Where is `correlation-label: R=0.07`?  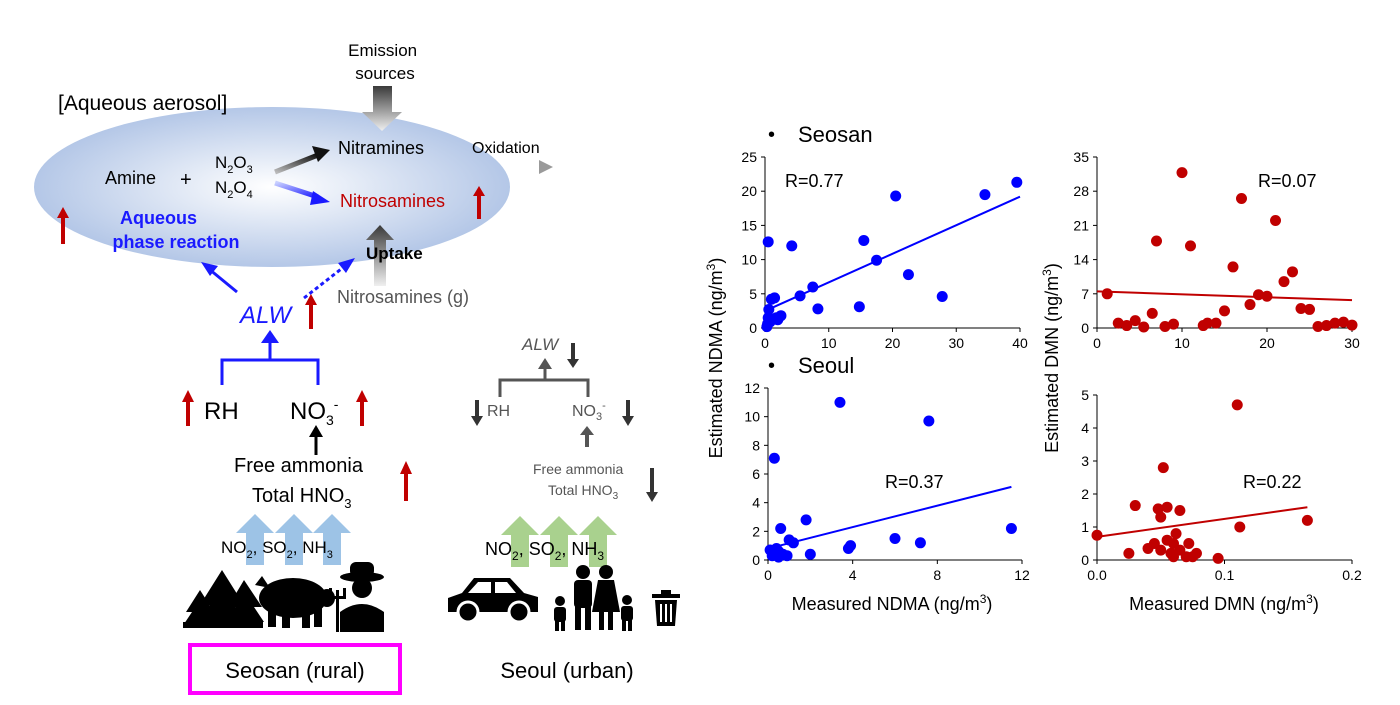 correlation-label: R=0.07 is located at coordinates (1287, 181).